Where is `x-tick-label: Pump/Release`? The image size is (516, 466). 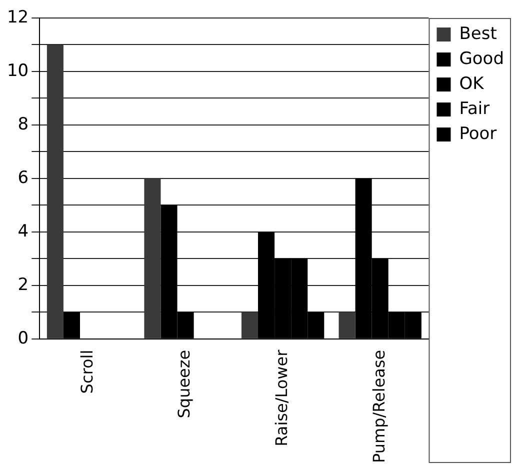
x-tick-label: Pump/Release is located at coordinates (378, 406).